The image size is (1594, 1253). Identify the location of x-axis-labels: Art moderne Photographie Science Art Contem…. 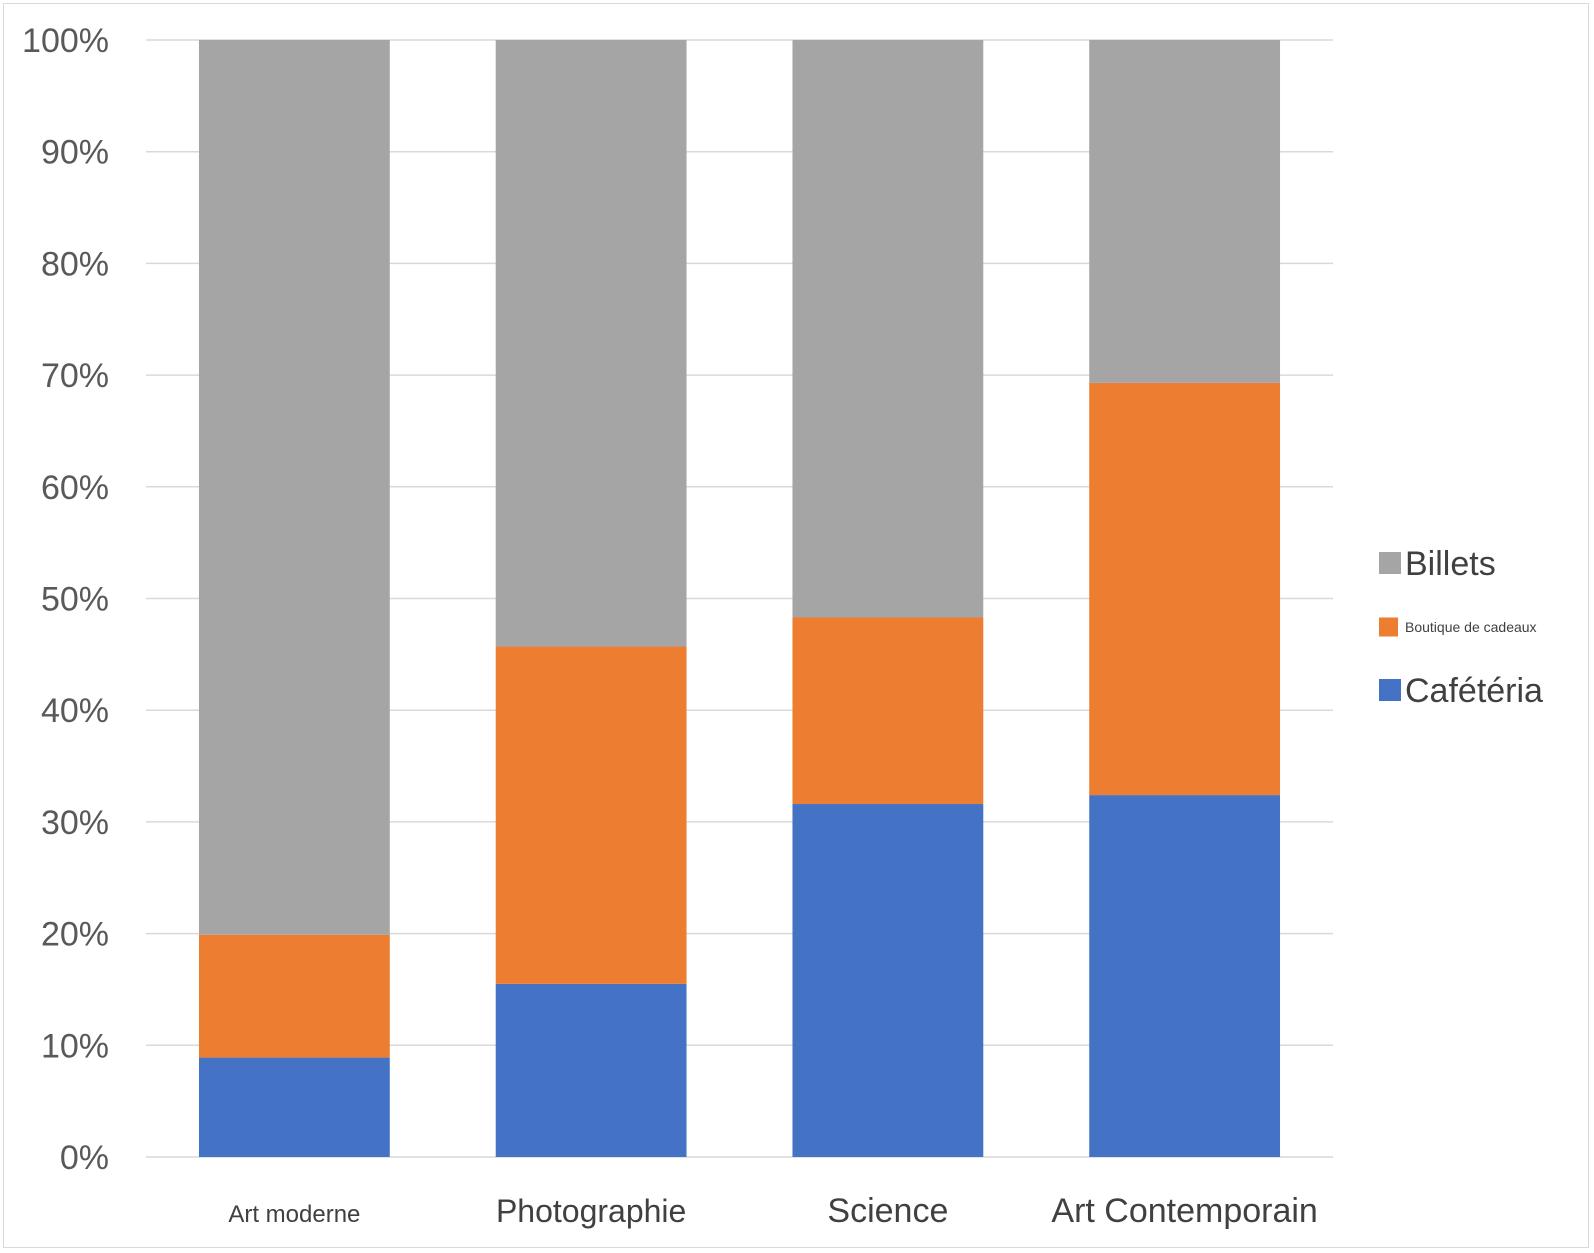
(773, 1211).